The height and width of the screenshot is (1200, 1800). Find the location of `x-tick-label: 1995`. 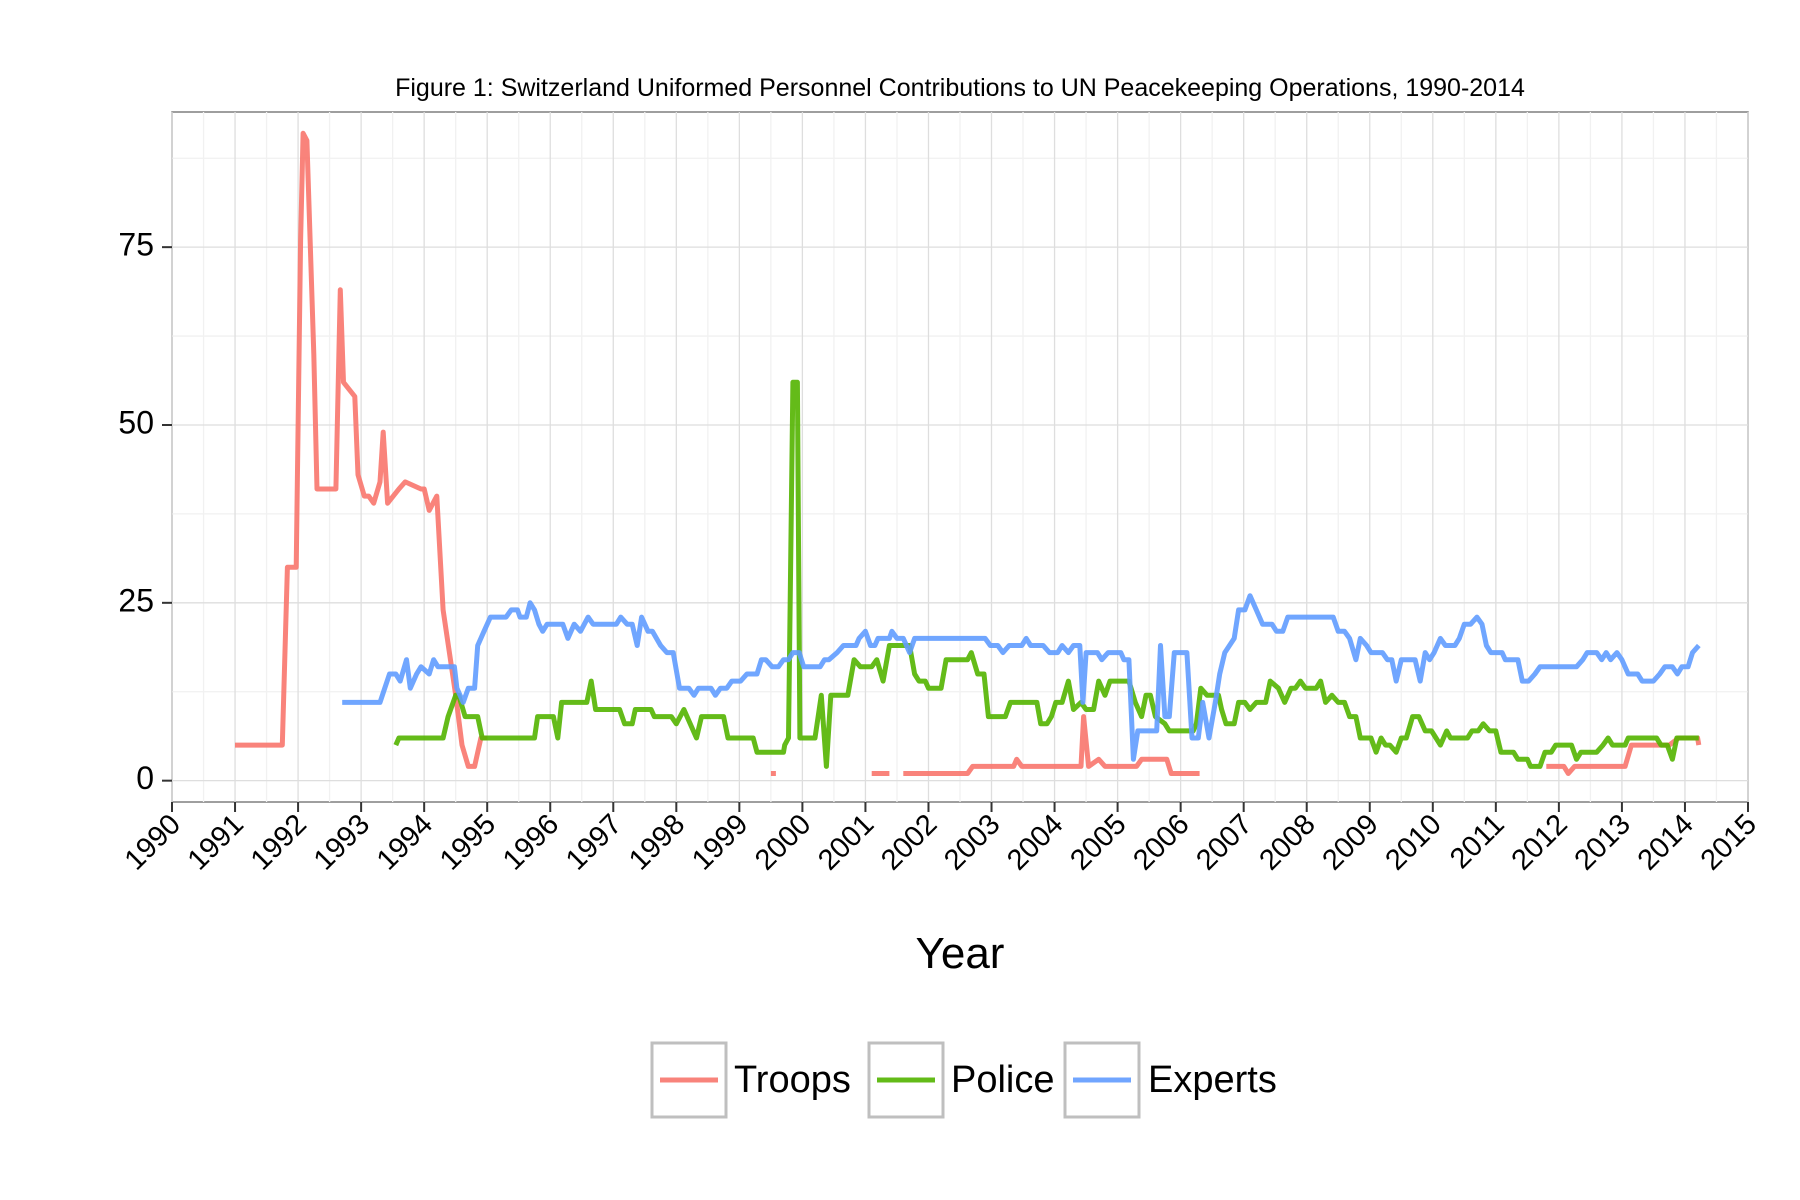

x-tick-label: 1995 is located at coordinates (468, 842).